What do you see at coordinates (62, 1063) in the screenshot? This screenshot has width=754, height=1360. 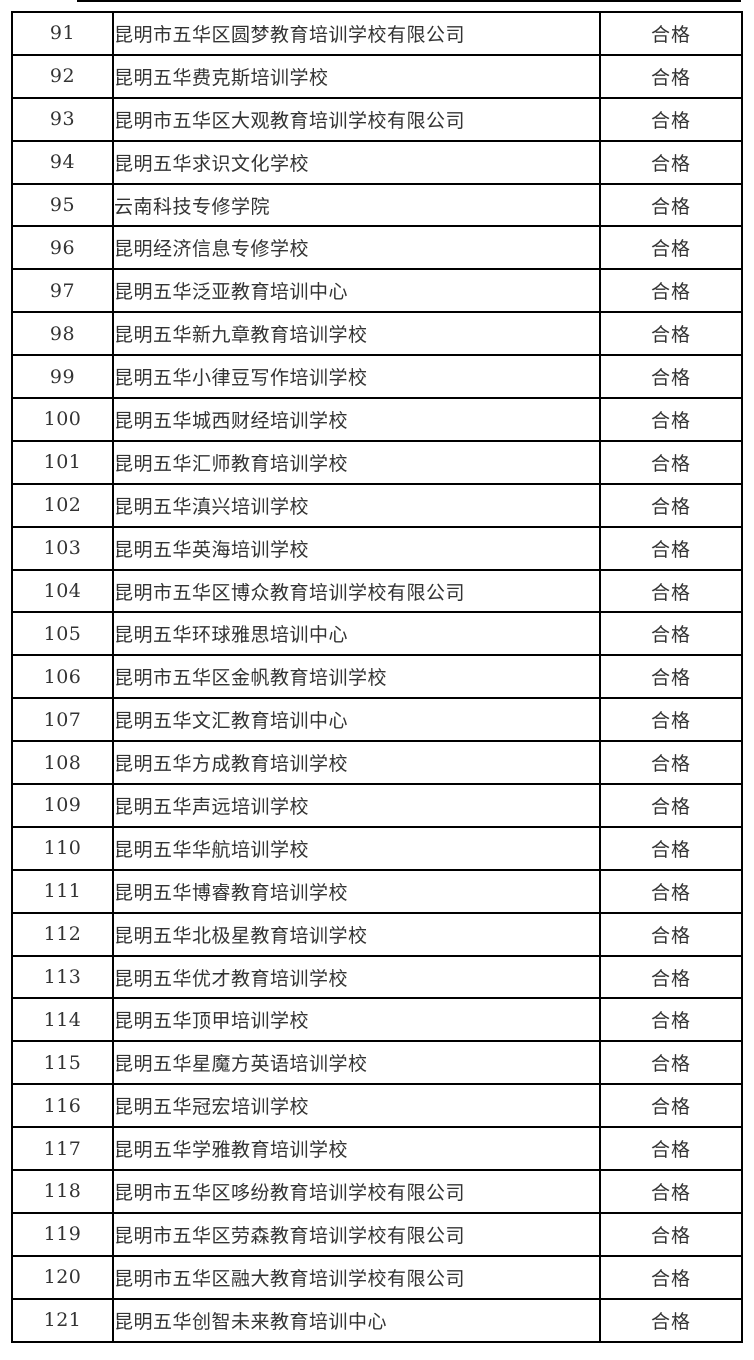 I see `row-number-cell: 115` at bounding box center [62, 1063].